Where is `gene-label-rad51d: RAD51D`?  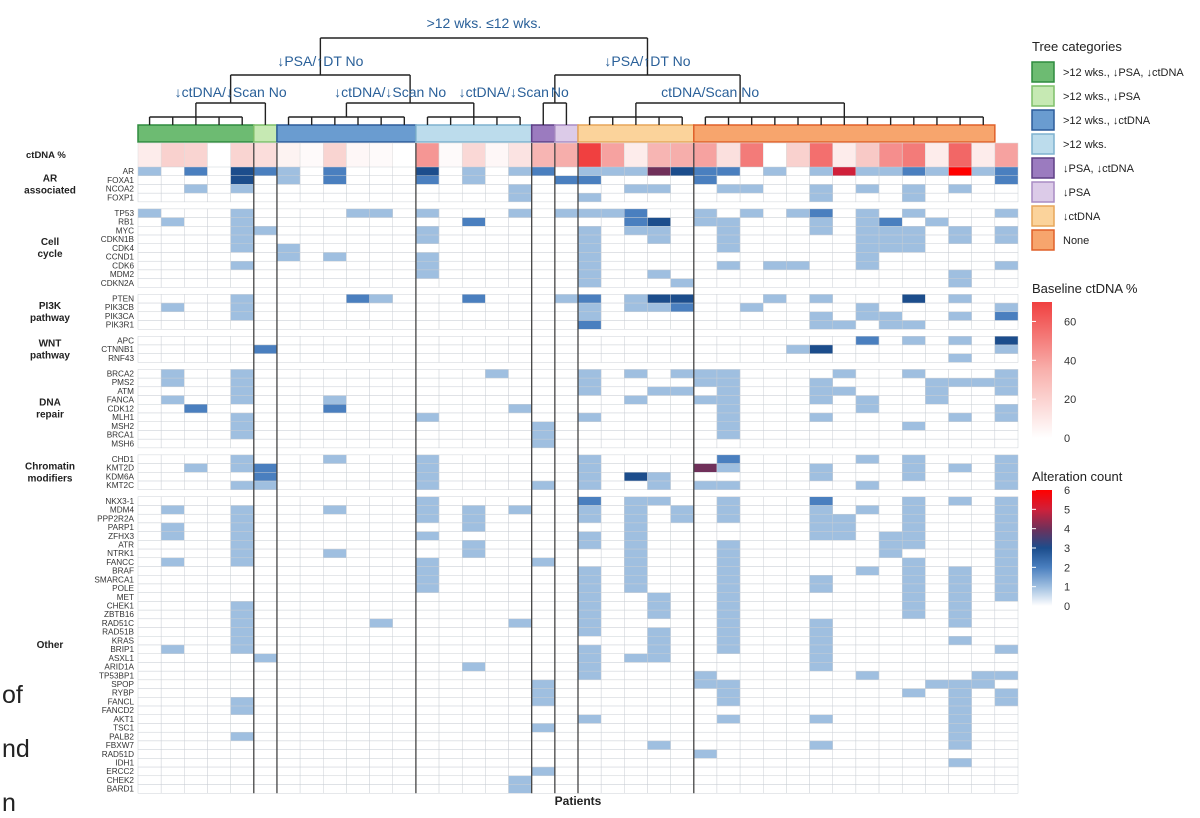 gene-label-rad51d: RAD51D is located at coordinates (118, 754).